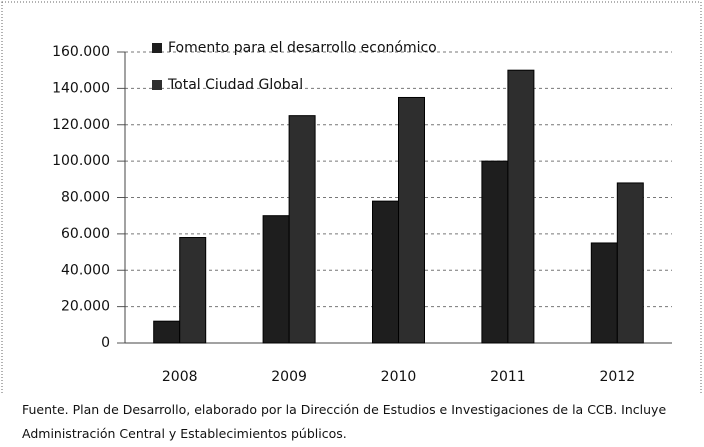 The width and height of the screenshot is (704, 447). Describe the element at coordinates (81, 125) in the screenshot. I see `y-tick-label: 120.000` at that location.